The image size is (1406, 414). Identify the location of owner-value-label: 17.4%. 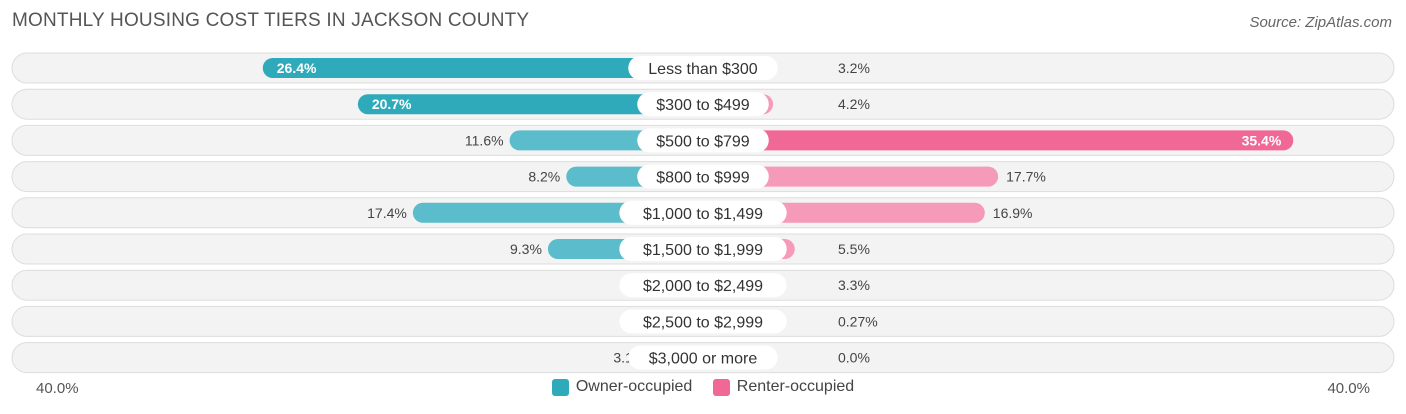
(387, 213).